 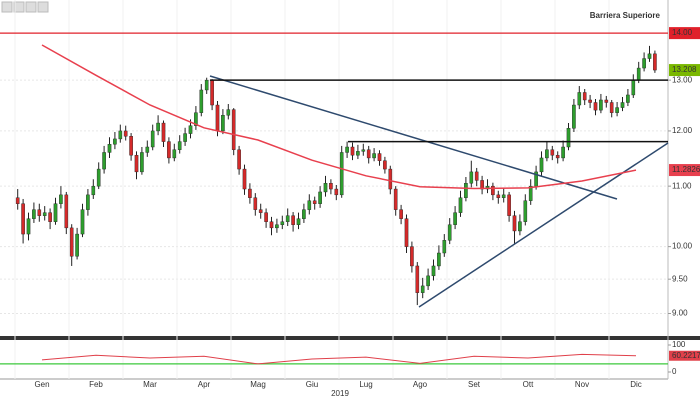 I want to click on x-tick-label: Mar, so click(x=150, y=384).